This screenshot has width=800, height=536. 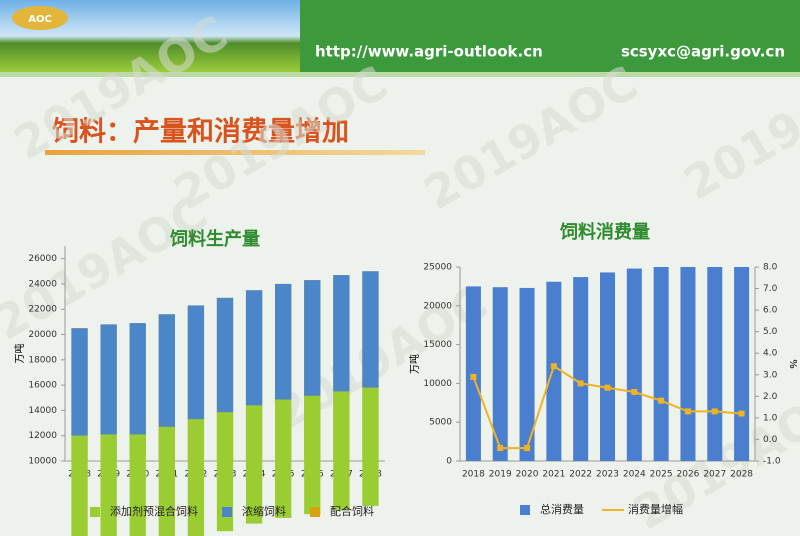 I want to click on title-underline, so click(x=235, y=152).